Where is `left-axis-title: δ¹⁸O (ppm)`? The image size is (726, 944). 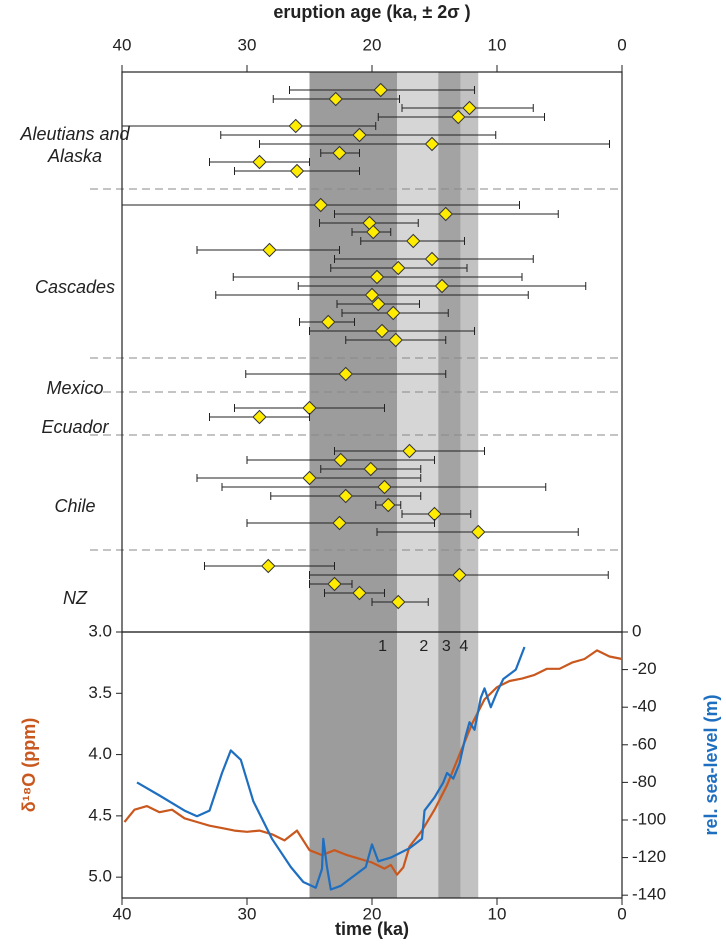 left-axis-title: δ¹⁸O (ppm) is located at coordinates (29, 765).